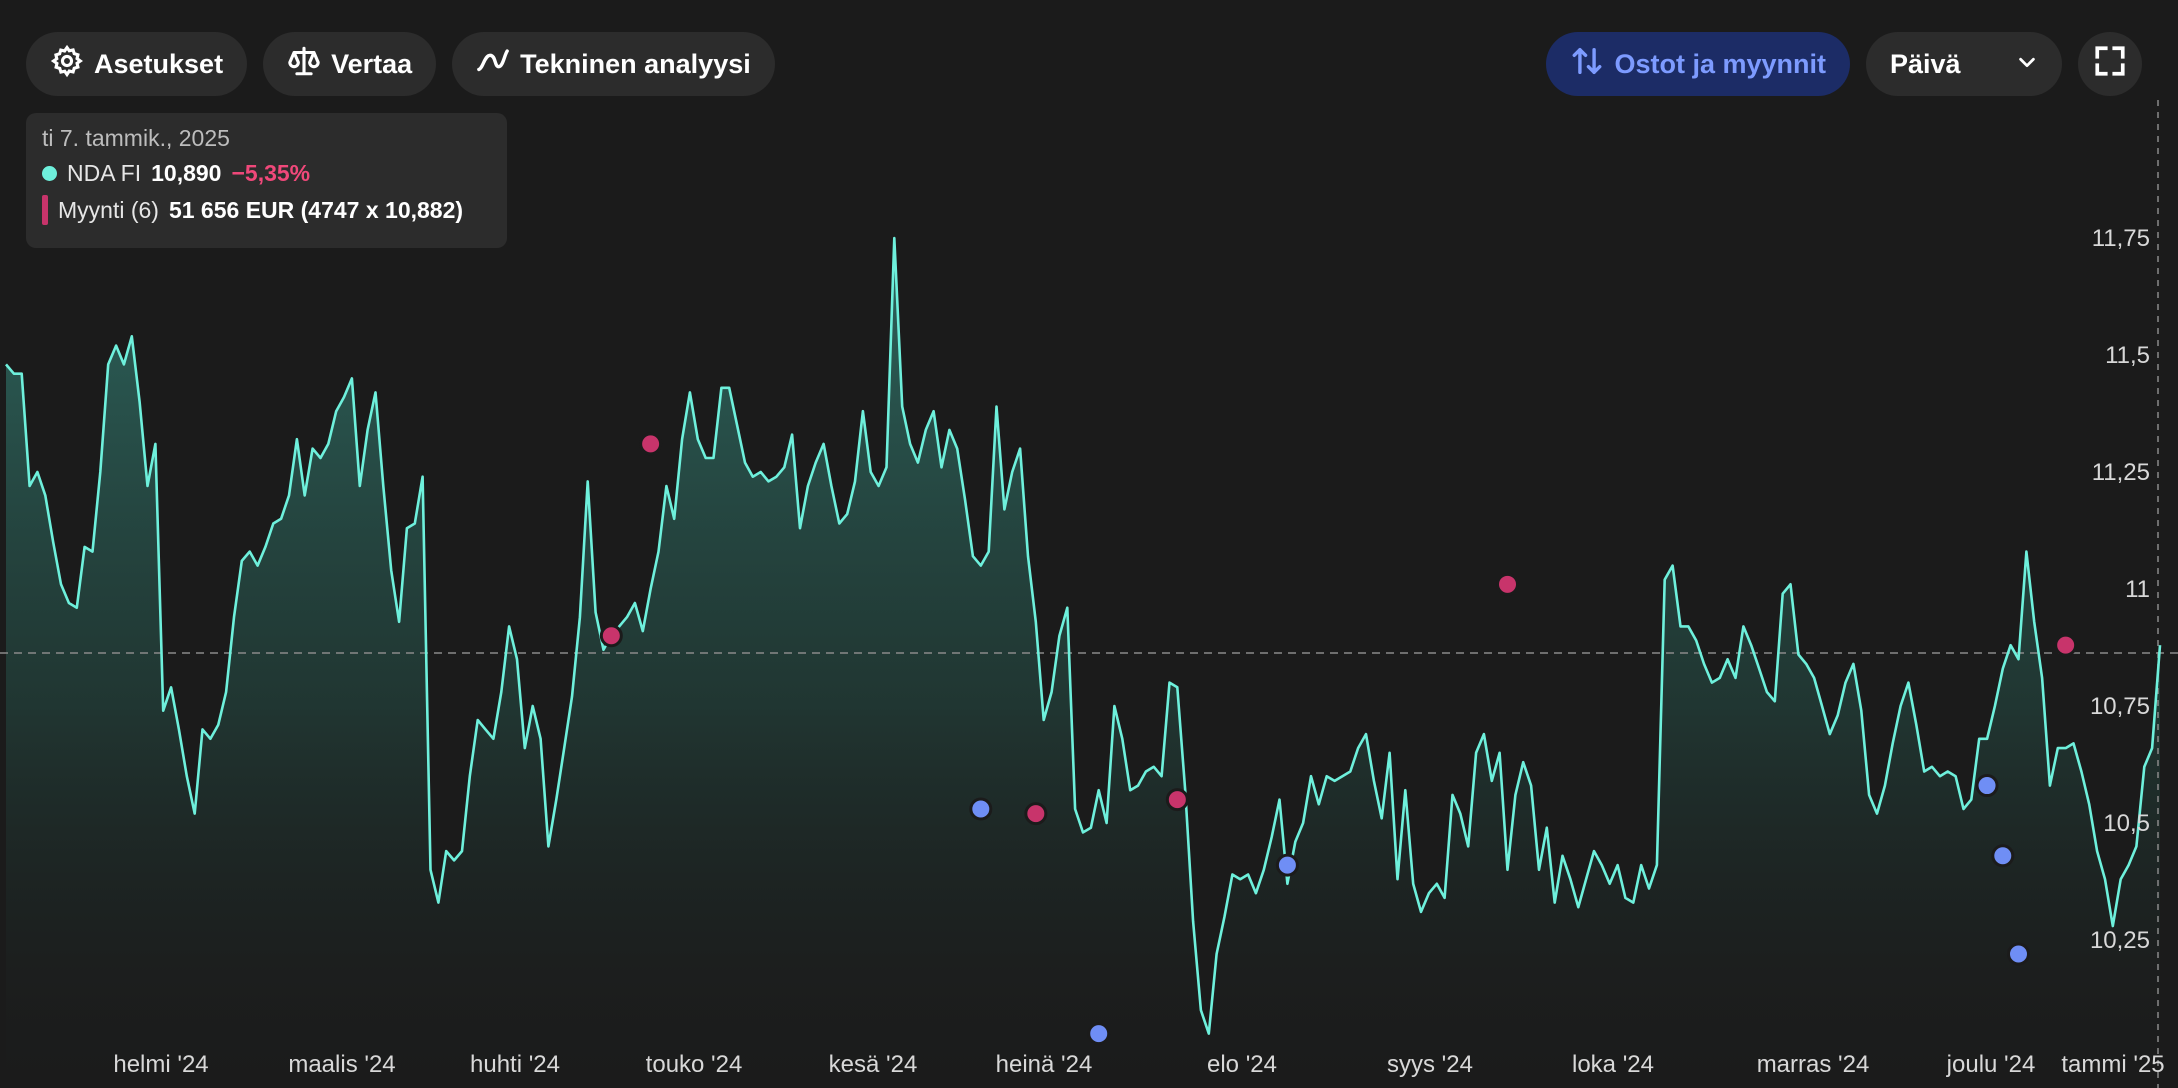 This screenshot has width=2178, height=1088. I want to click on tooltip-price-row: NDA FI 10,890 −5,35%, so click(266, 173).